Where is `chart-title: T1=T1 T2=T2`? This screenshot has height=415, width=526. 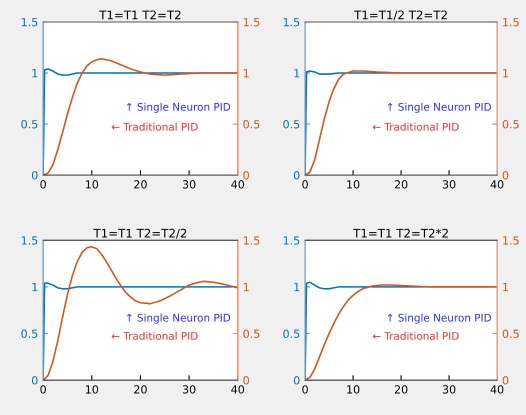
chart-title: T1=T1 T2=T2 is located at coordinates (139, 15).